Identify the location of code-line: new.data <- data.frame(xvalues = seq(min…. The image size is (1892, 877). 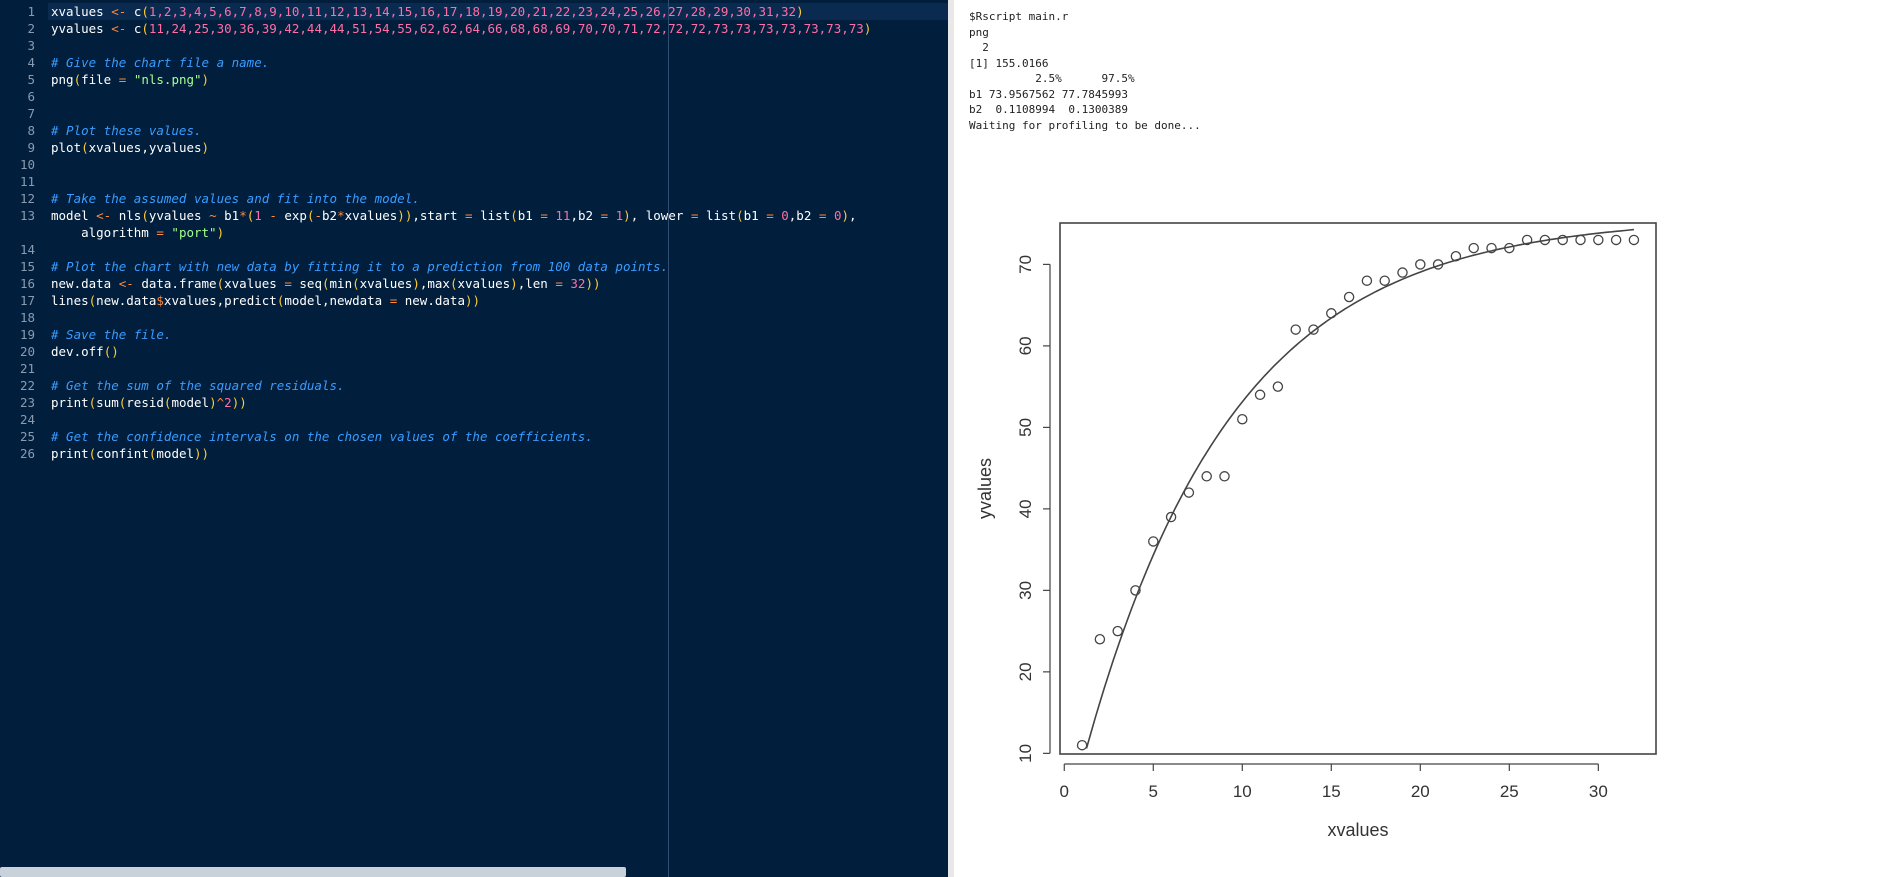
(326, 283).